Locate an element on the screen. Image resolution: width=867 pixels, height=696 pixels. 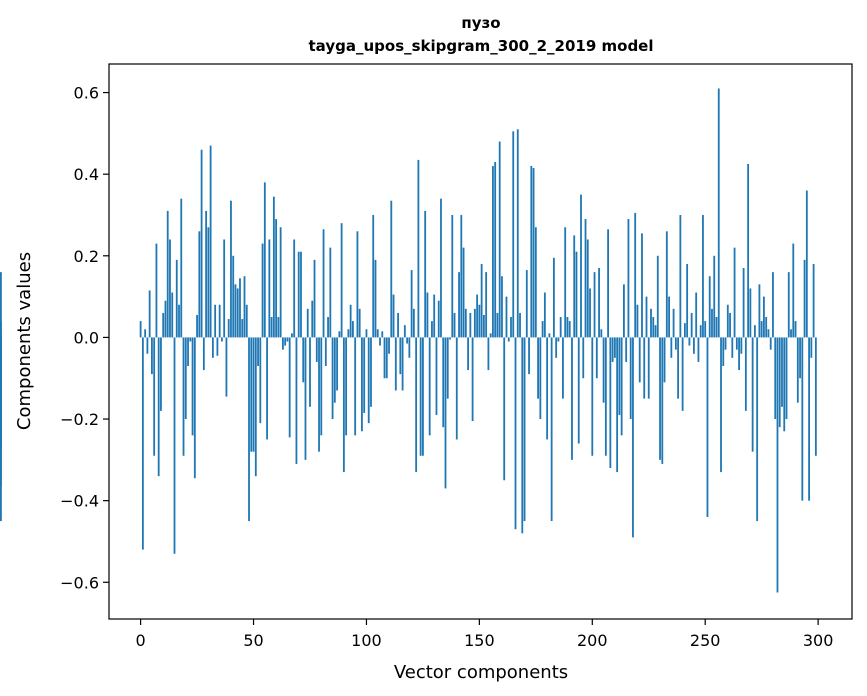
x-tick-label: 50 is located at coordinates (253, 640).